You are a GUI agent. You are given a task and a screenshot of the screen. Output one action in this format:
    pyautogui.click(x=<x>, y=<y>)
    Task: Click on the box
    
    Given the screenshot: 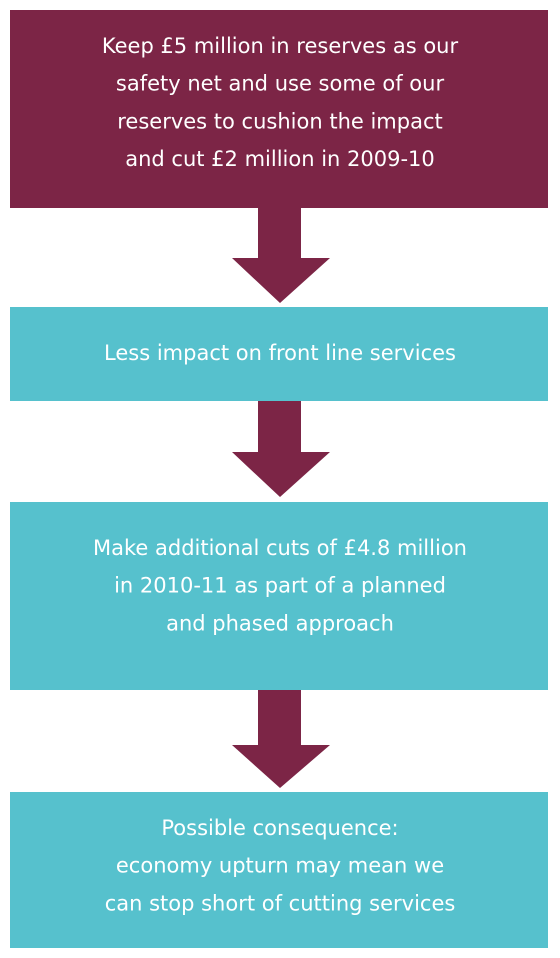 What is the action you would take?
    pyautogui.click(x=279, y=354)
    